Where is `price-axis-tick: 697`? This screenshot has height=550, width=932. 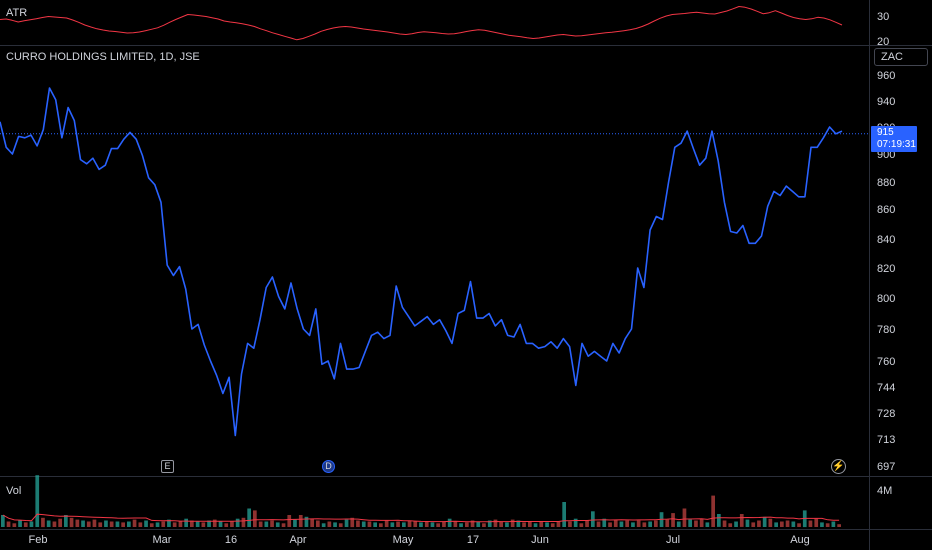 price-axis-tick: 697 is located at coordinates (886, 467).